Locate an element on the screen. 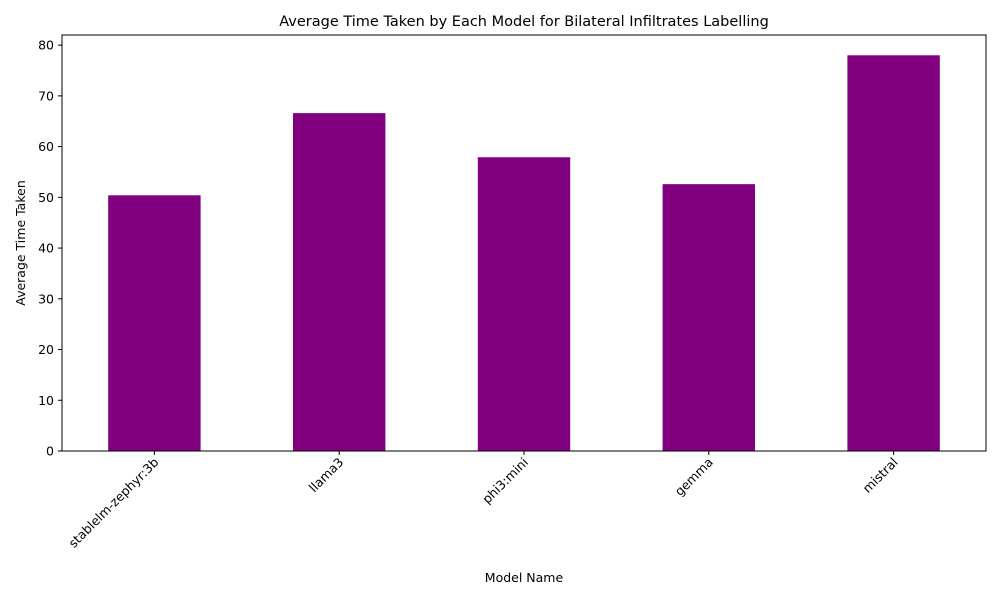 This screenshot has width=1000, height=604. y-tick-label-0: 0 is located at coordinates (50, 451).